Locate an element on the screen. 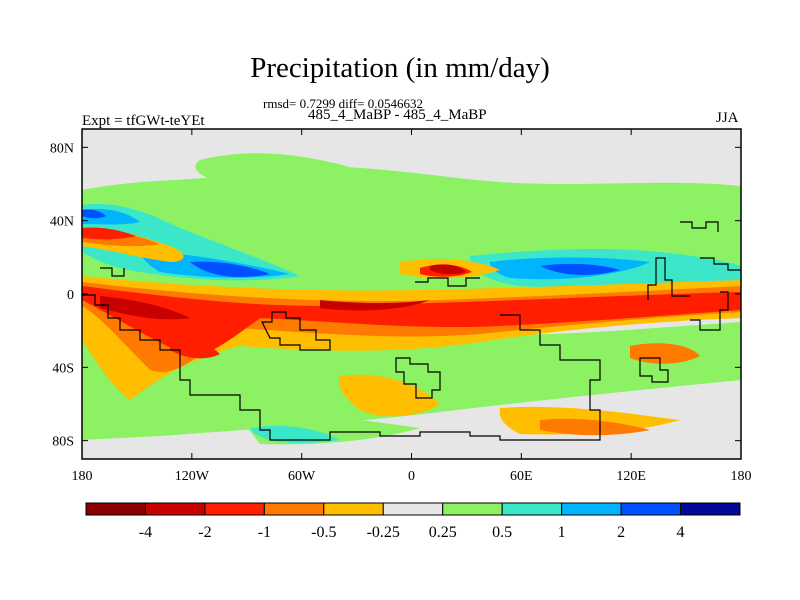 The image size is (800, 600). colorbar-label: -0.5 is located at coordinates (323, 532).